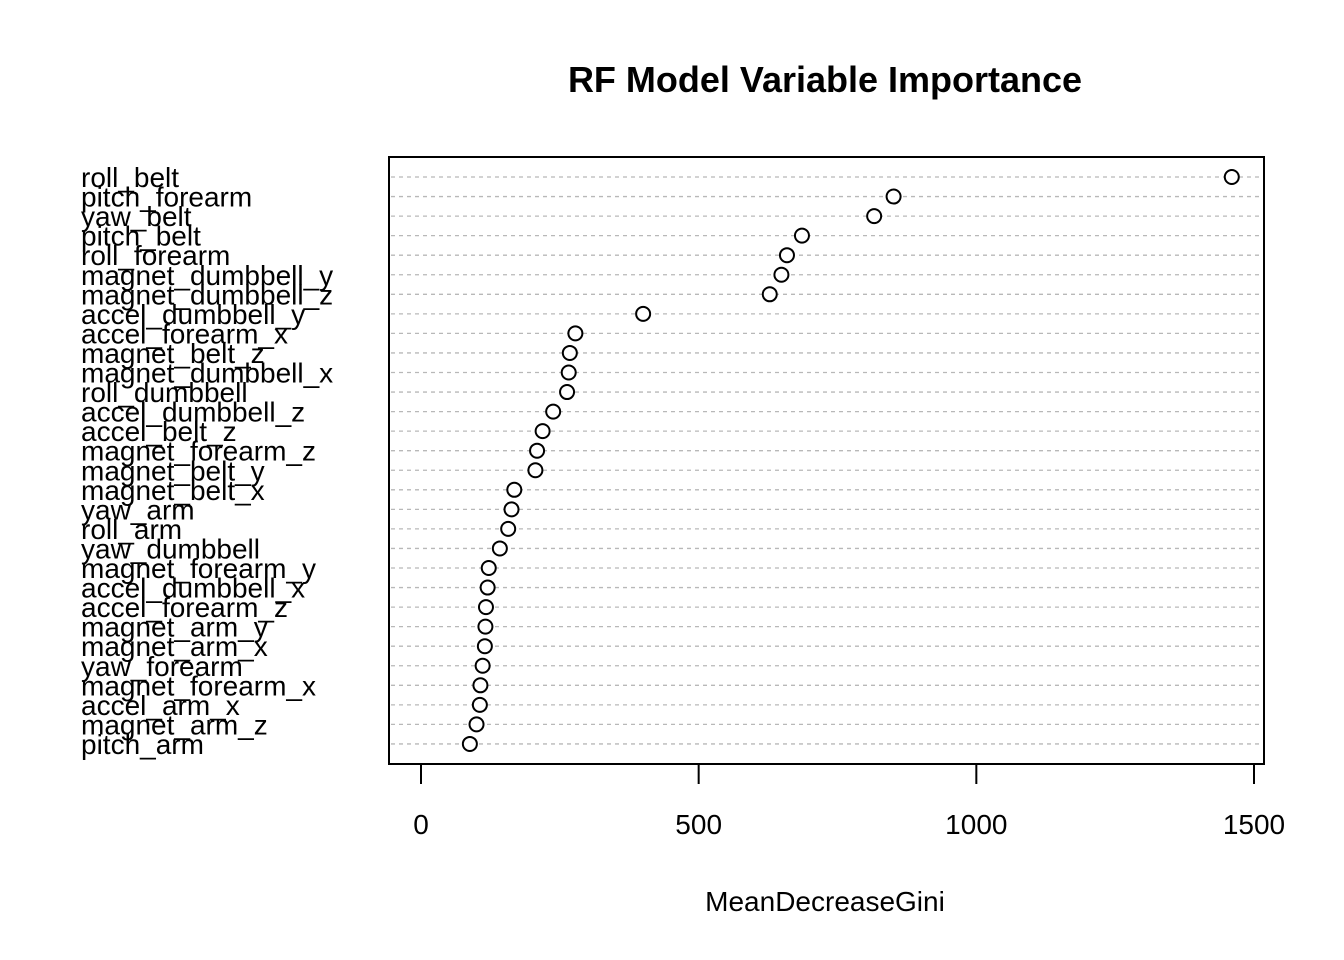 This screenshot has width=1344, height=960. What do you see at coordinates (131, 529) in the screenshot?
I see `category-label: roll_arm` at bounding box center [131, 529].